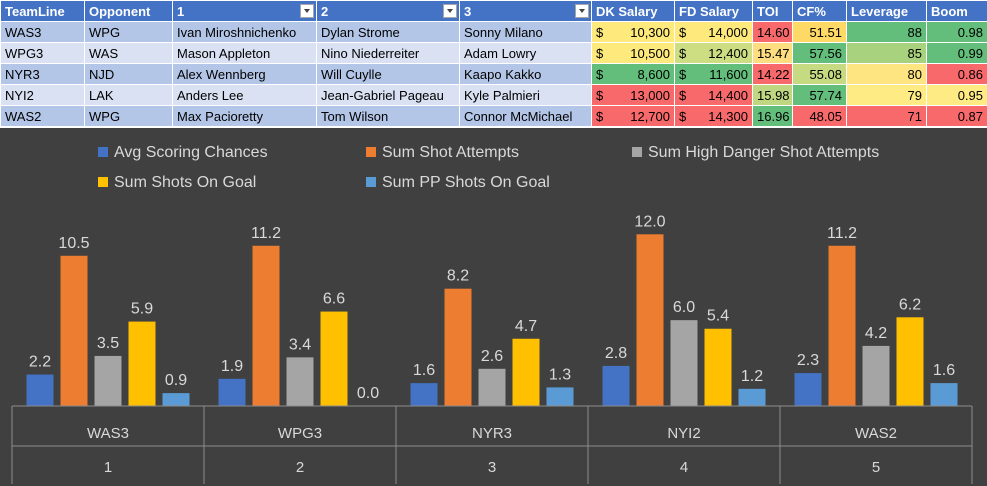 The height and width of the screenshot is (486, 987). What do you see at coordinates (808, 360) in the screenshot?
I see `data-label: 2.3` at bounding box center [808, 360].